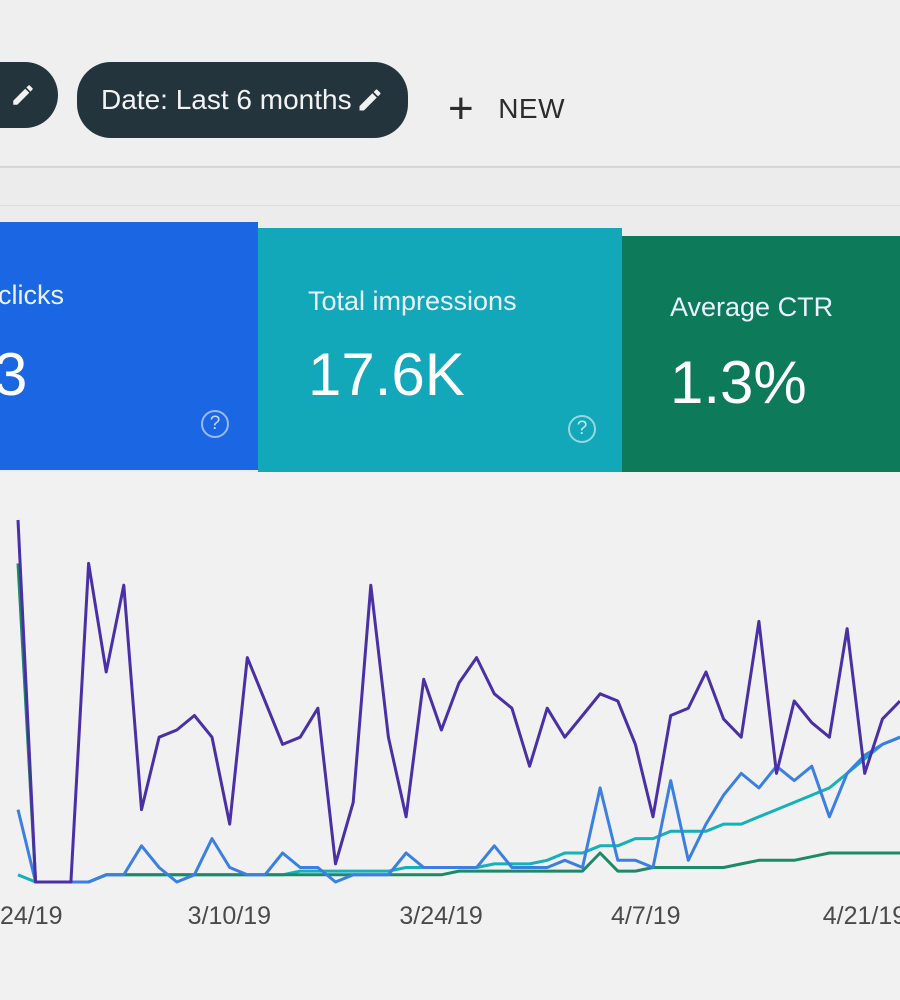  I want to click on new-filter-button: + NEW, so click(506, 109).